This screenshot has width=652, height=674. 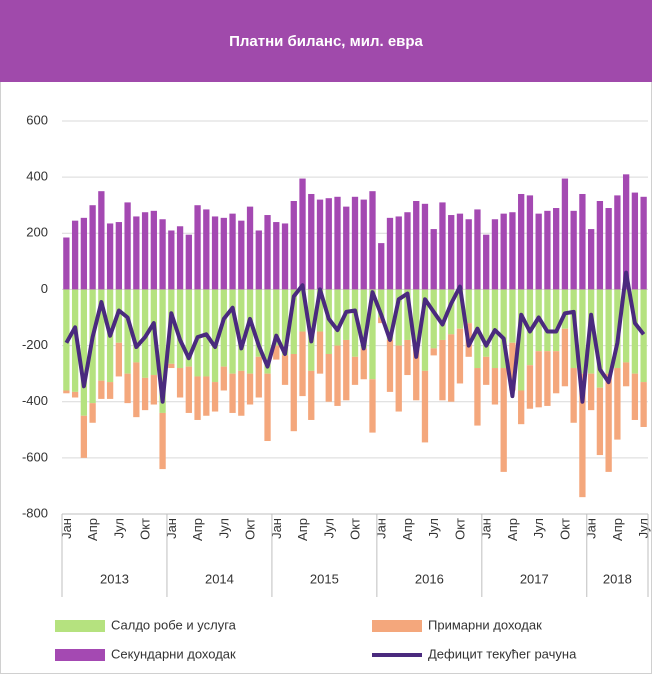 I want to click on year-label: 2013, so click(x=114, y=578).